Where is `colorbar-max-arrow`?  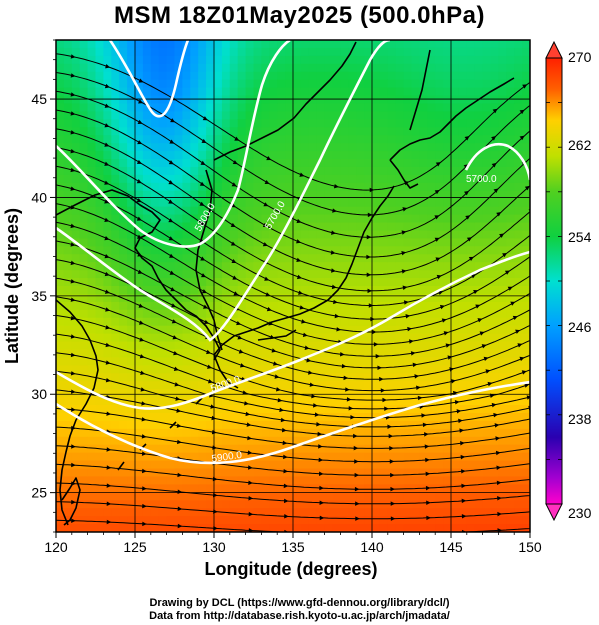 colorbar-max-arrow is located at coordinates (554, 49).